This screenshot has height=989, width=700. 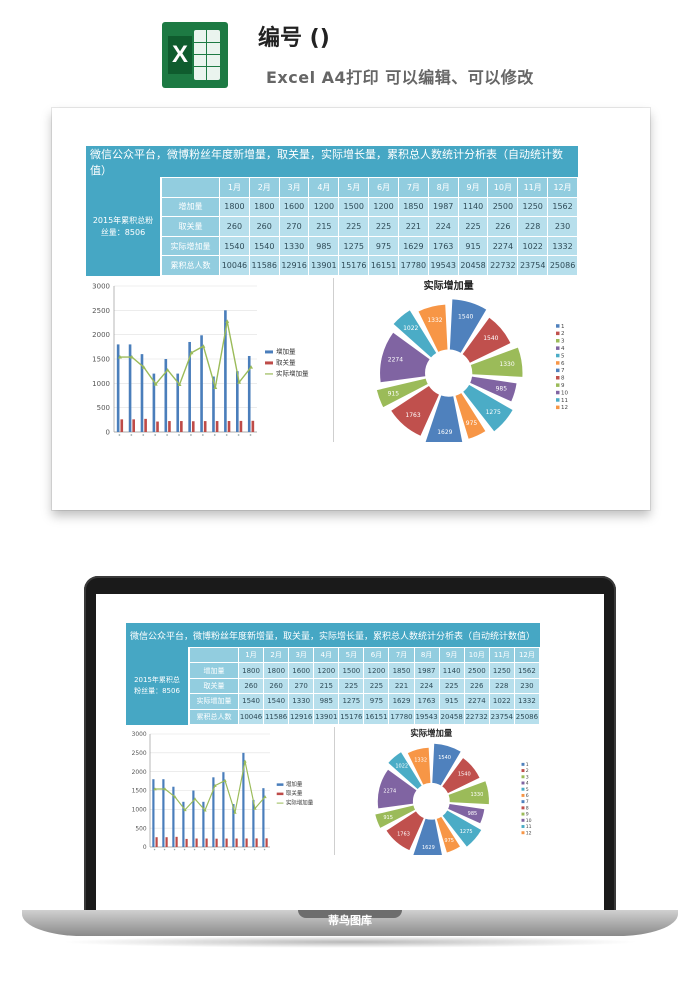 What do you see at coordinates (139, 792) in the screenshot?
I see `y-tick-label: 1500` at bounding box center [139, 792].